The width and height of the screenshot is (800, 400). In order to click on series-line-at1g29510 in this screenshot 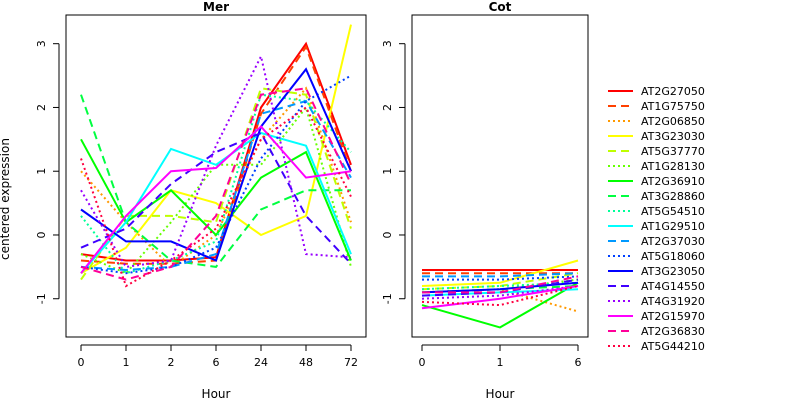, I will do `click(216, 202)`.